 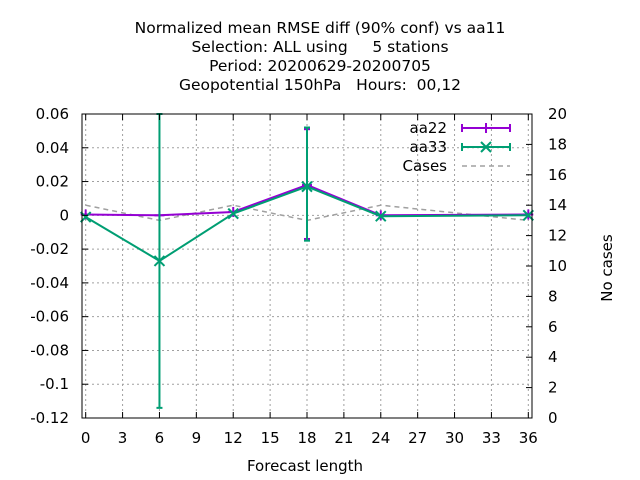 What do you see at coordinates (320, 66) in the screenshot?
I see `title-line-3: Period: 20200629-20200705` at bounding box center [320, 66].